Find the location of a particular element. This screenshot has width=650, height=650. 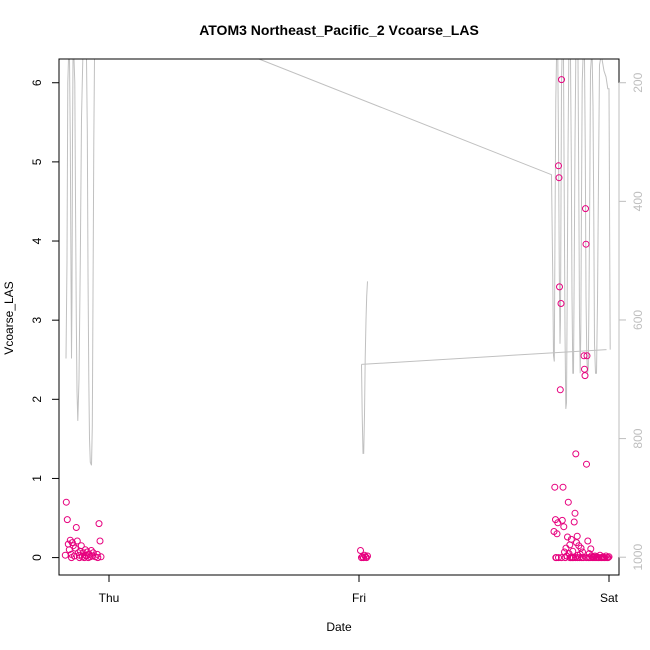

x-tick-label: Thu is located at coordinates (109, 598).